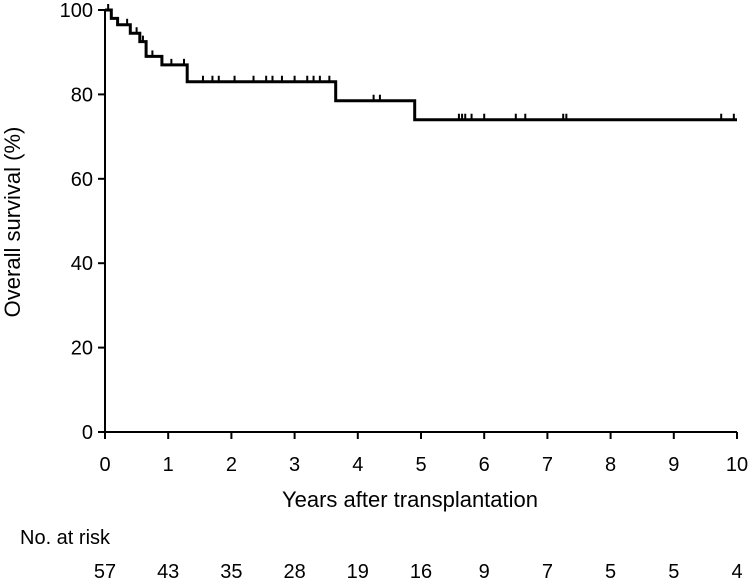  What do you see at coordinates (420, 465) in the screenshot?
I see `x-tick-label: 5` at bounding box center [420, 465].